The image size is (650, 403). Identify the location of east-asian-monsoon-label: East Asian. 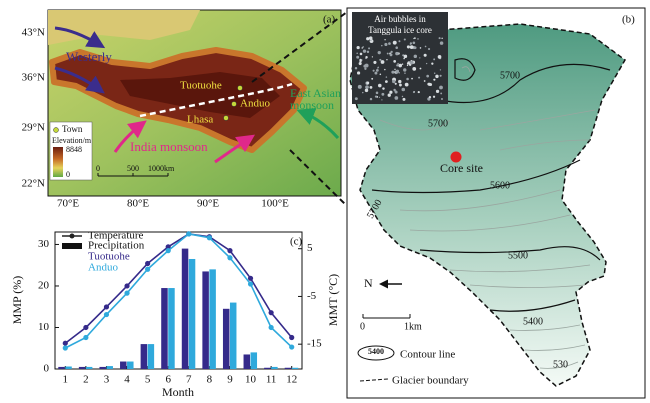
(315, 93).